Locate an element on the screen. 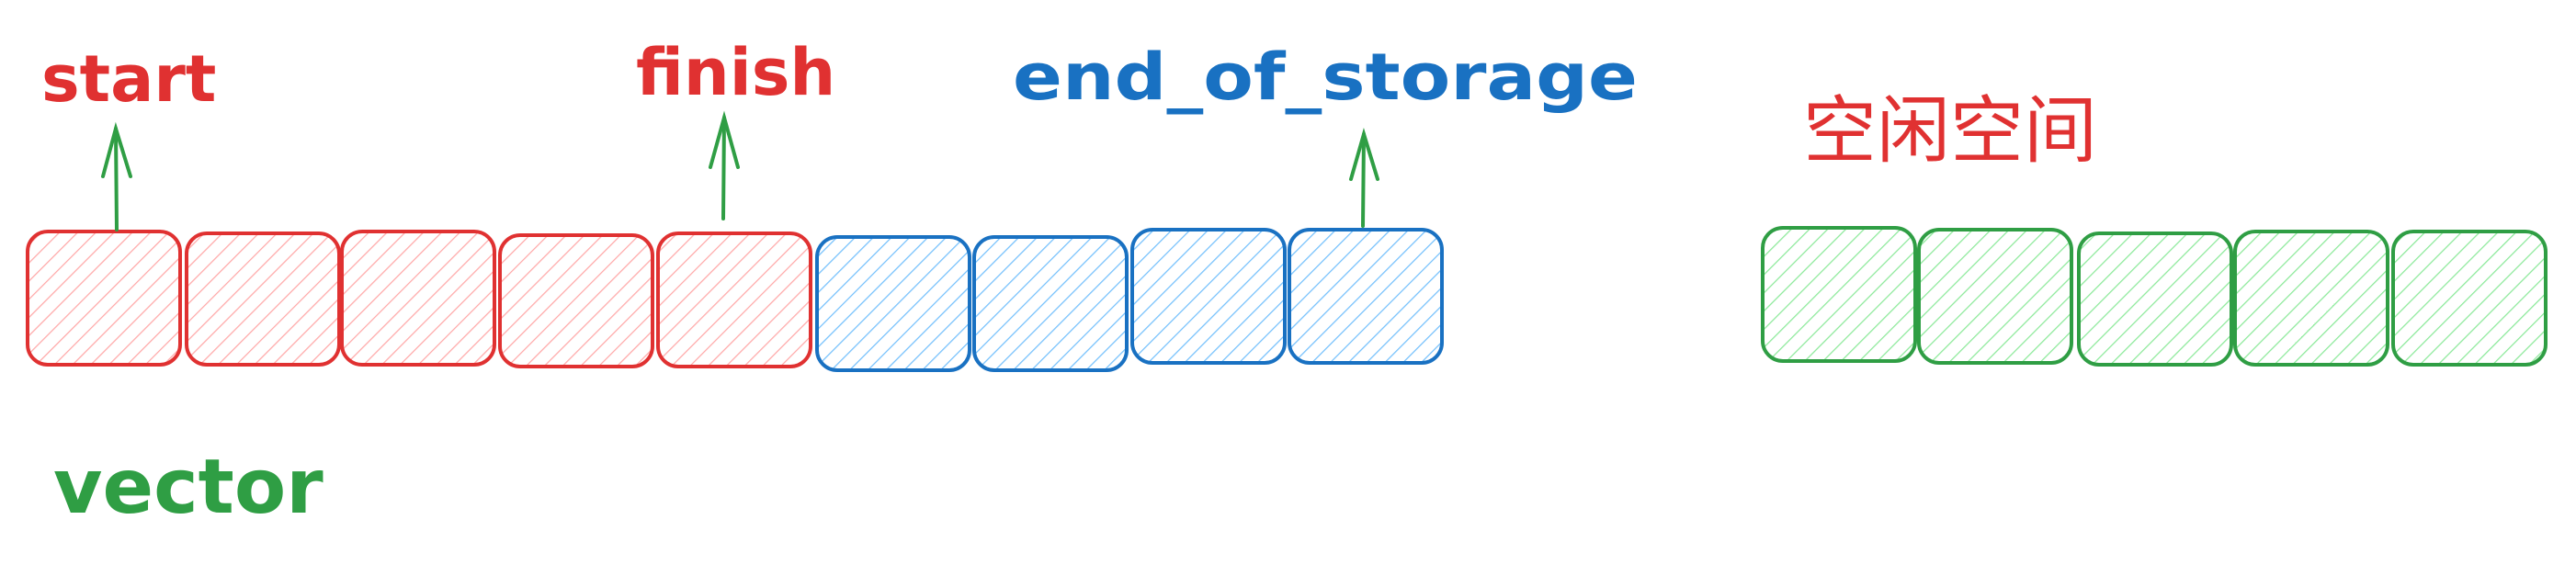  start-arrow is located at coordinates (116, 177).